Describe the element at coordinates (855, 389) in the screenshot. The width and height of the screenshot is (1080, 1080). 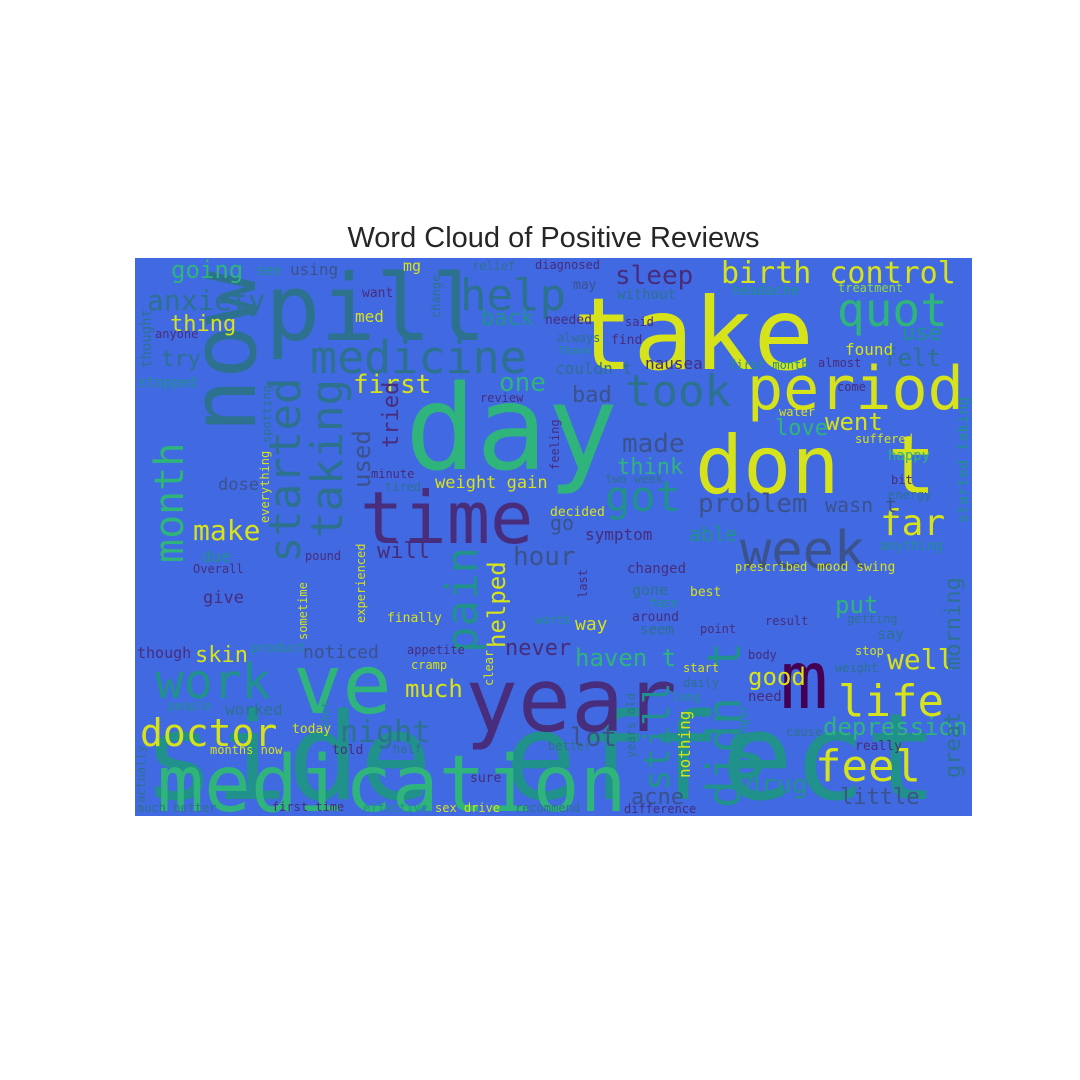
I see `word-period: period` at that location.